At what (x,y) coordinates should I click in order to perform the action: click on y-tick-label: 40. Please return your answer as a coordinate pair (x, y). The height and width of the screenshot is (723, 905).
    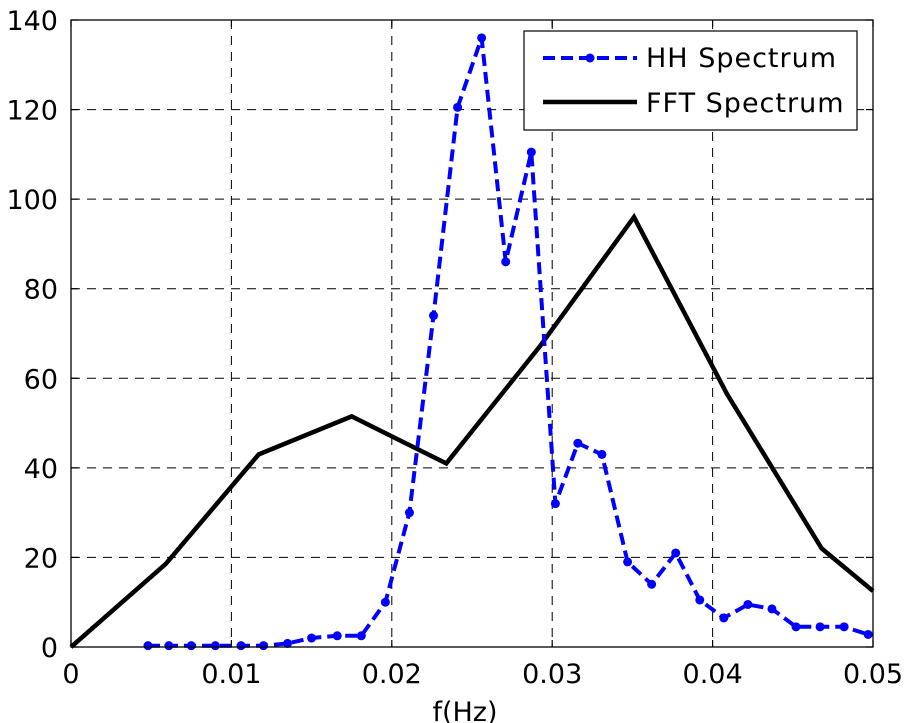
    Looking at the image, I should click on (41, 469).